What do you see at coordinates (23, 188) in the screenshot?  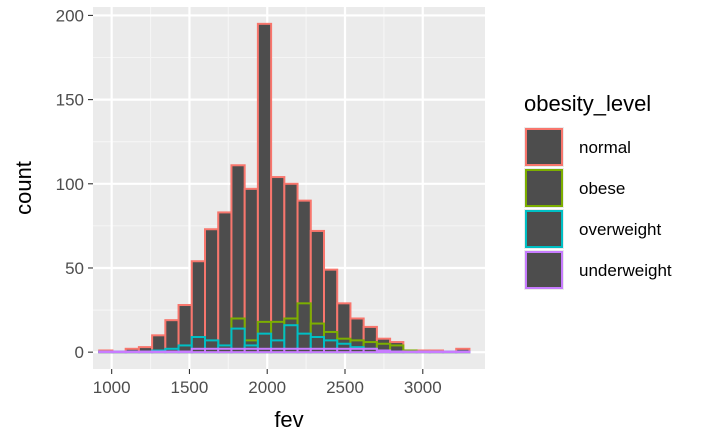 I see `y-axis-title: count` at bounding box center [23, 188].